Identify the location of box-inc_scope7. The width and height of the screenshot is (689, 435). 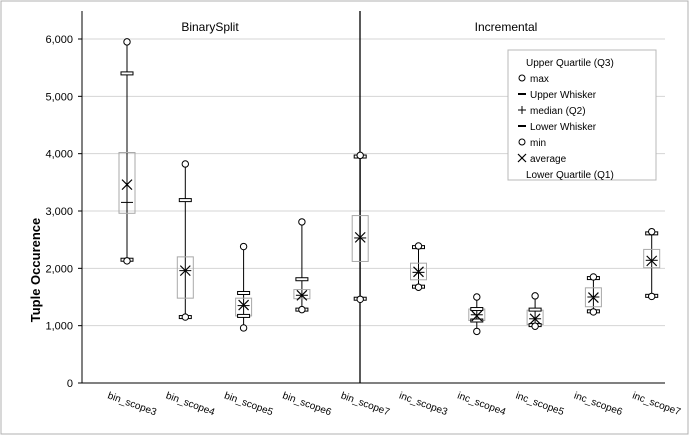
(652, 264).